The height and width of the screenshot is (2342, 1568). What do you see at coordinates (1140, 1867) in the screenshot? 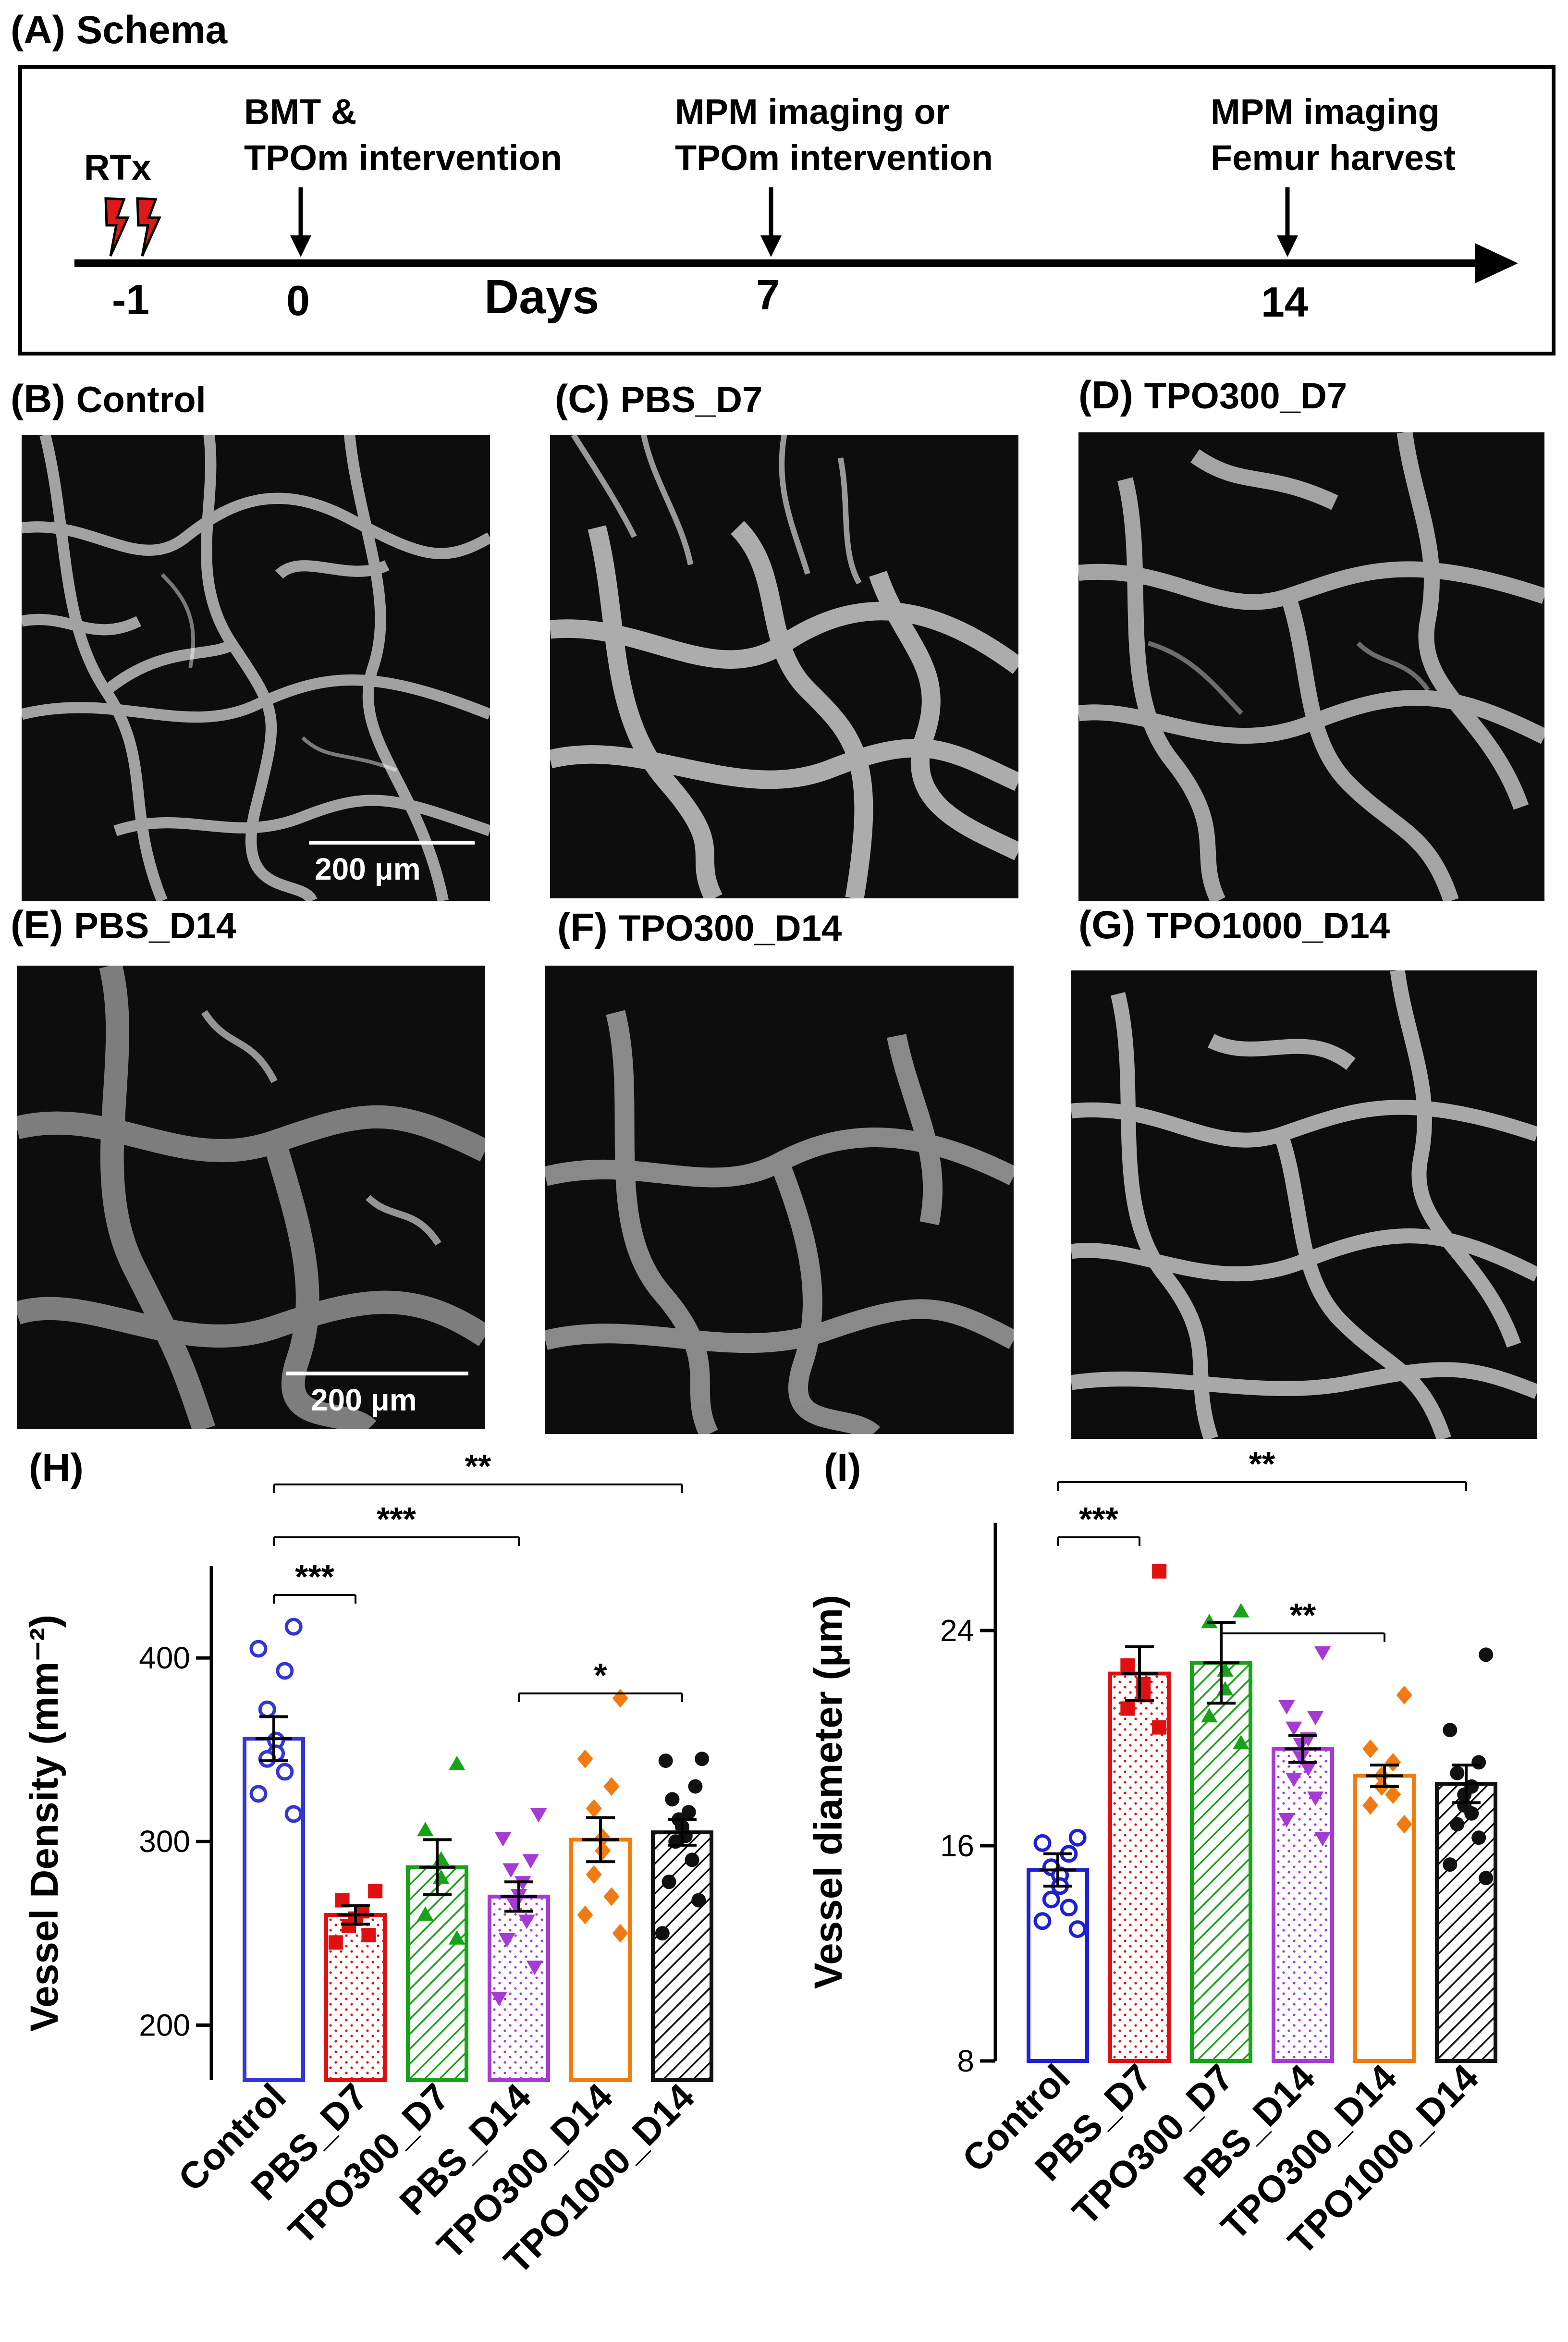
I see `bar-pbs_d7` at bounding box center [1140, 1867].